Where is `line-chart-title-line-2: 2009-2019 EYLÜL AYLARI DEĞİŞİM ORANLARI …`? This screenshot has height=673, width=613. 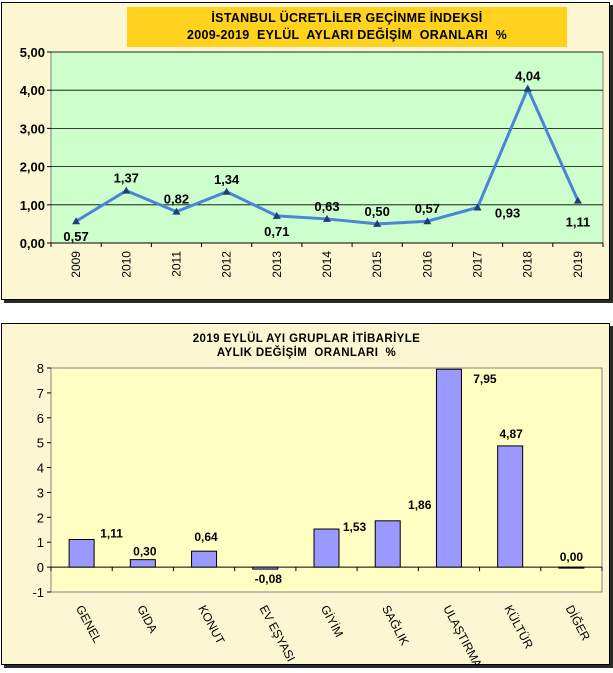 line-chart-title-line-2: 2009-2019 EYLÜL AYLARI DEĞİŞİM ORANLARI … is located at coordinates (347, 35).